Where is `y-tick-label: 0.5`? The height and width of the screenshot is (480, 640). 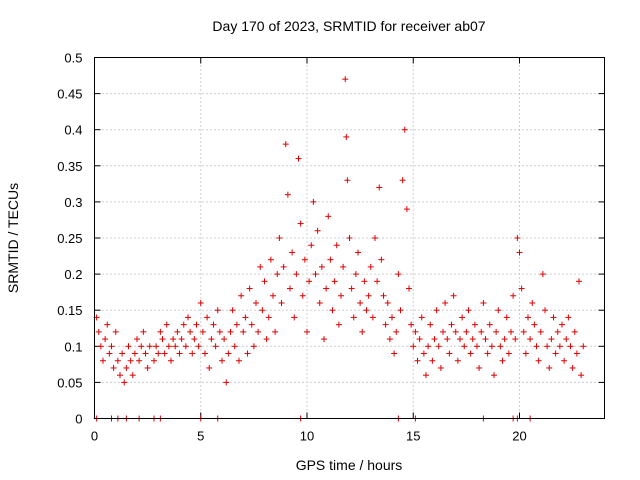
y-tick-label: 0.5 is located at coordinates (73, 58).